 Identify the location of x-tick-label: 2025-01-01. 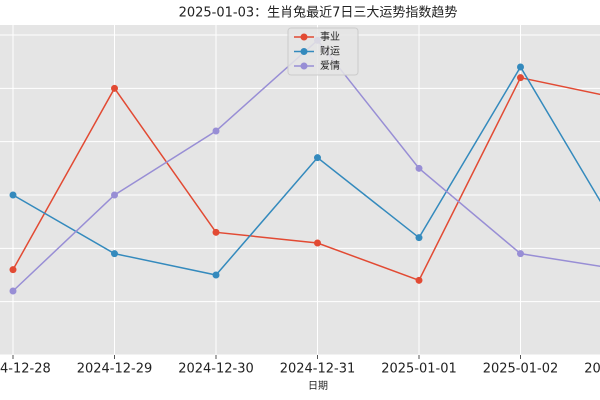
(419, 369).